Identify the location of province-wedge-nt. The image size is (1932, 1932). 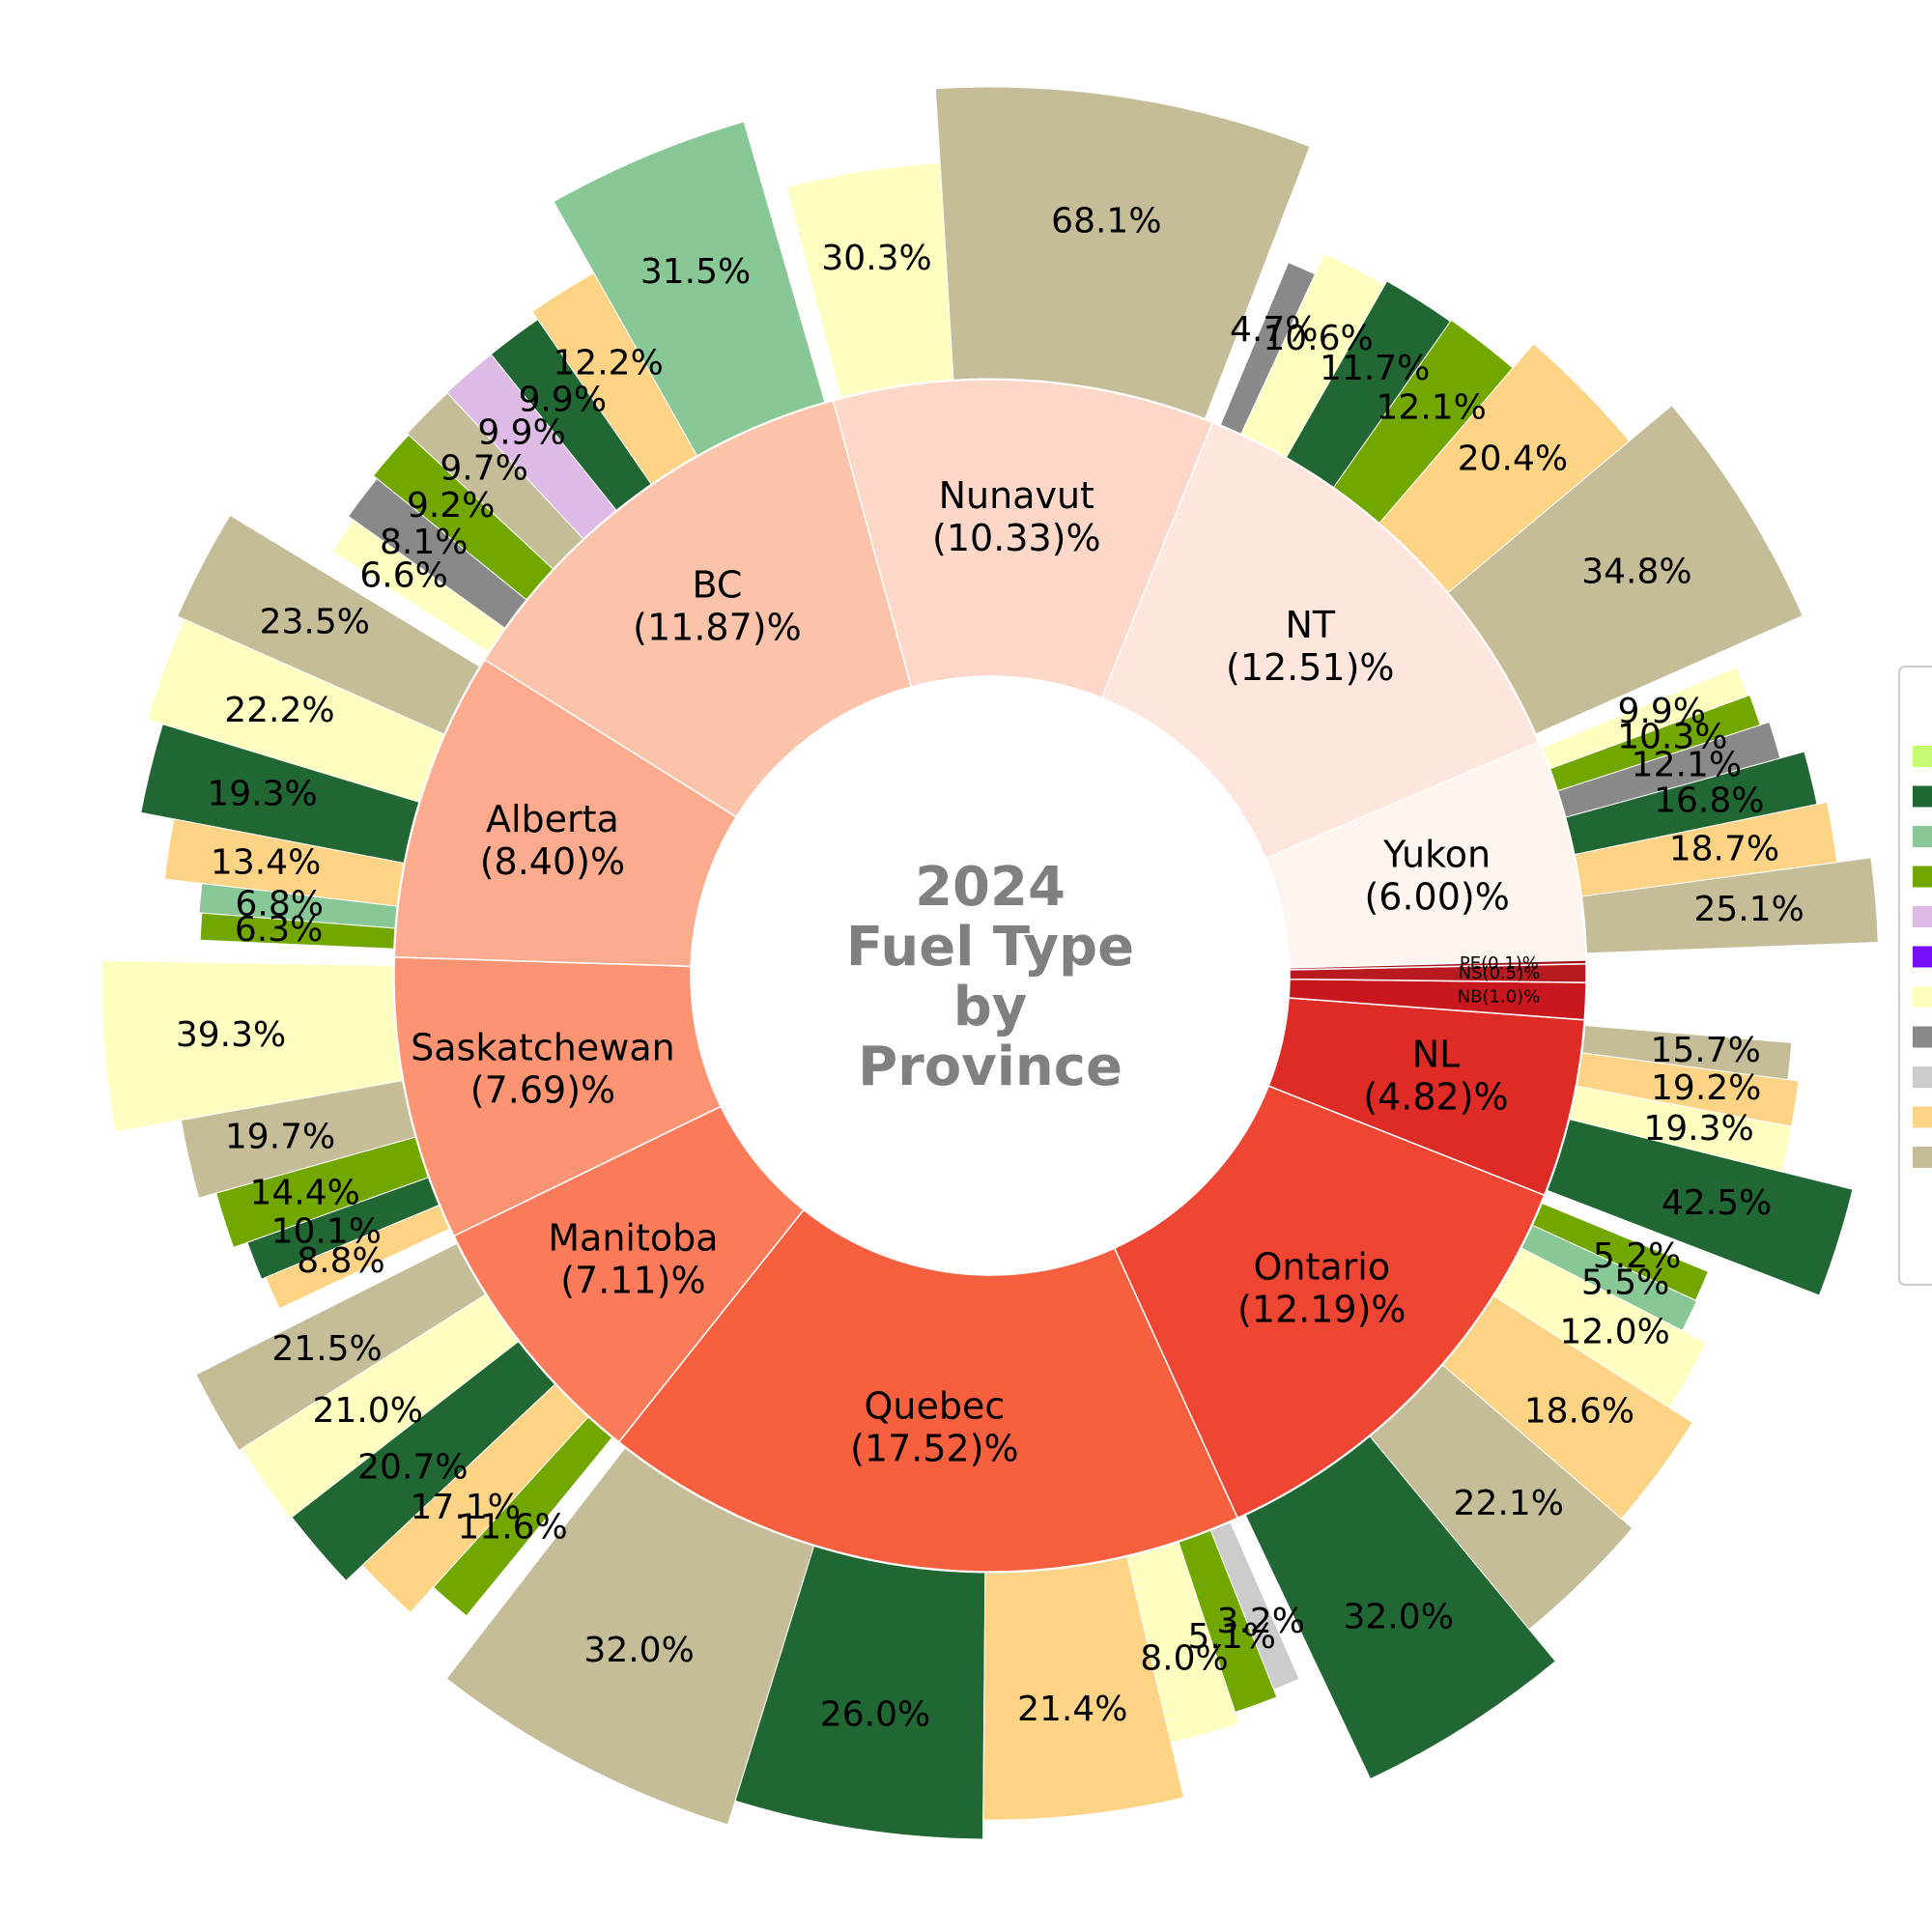
(1320, 640).